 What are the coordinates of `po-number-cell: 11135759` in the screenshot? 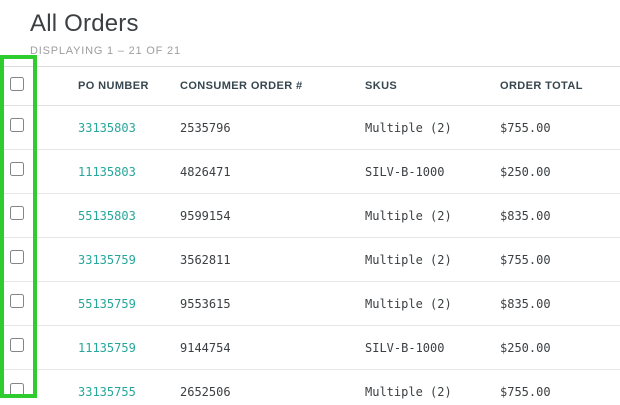 It's located at (129, 348).